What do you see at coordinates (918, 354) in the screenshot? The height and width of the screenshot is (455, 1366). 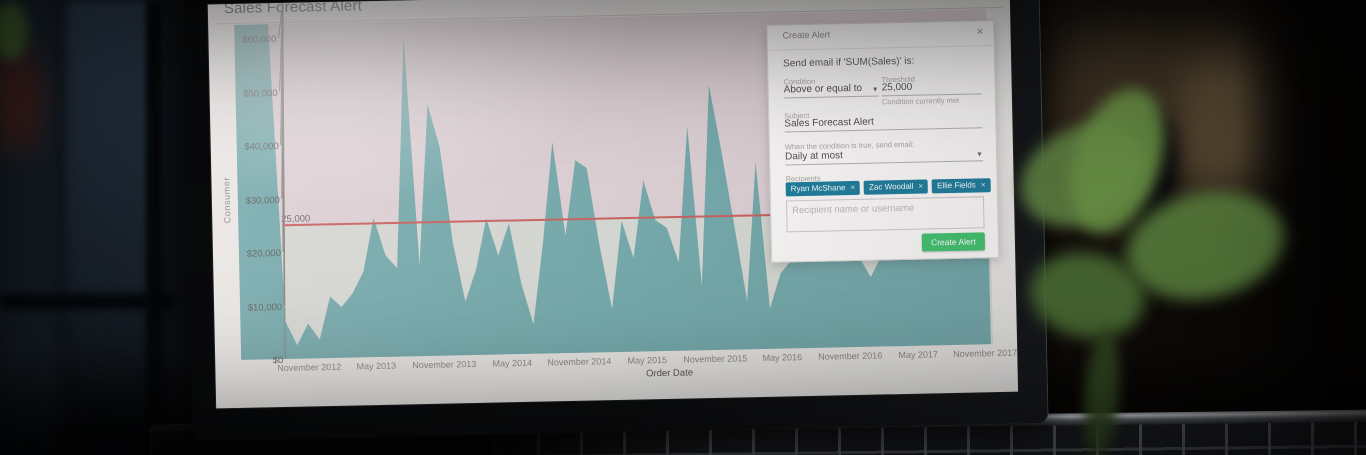 I see `x-tick-label: May 2017` at bounding box center [918, 354].